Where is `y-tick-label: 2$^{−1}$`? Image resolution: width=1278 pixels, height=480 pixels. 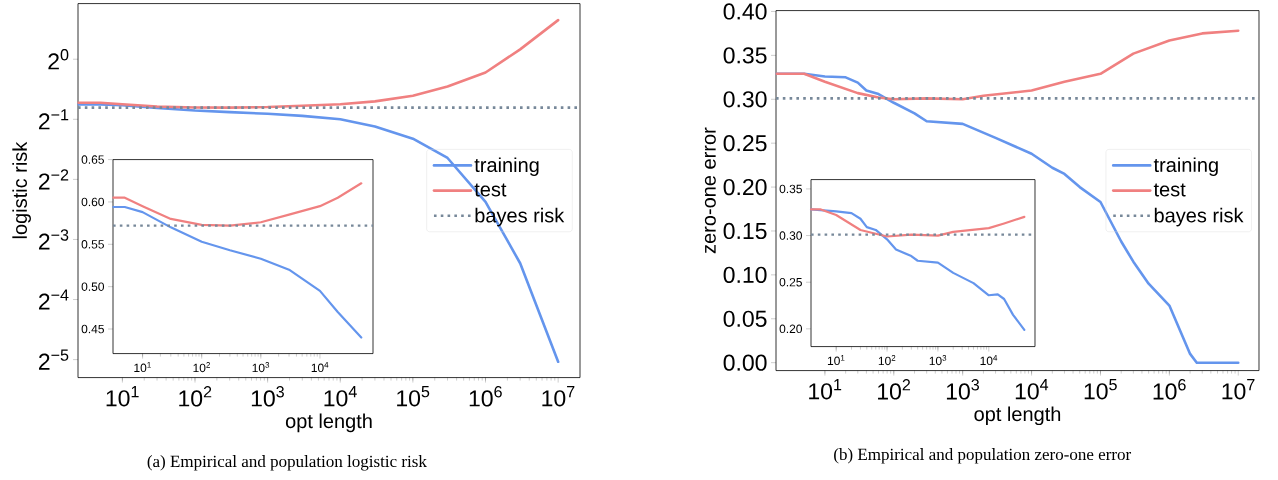 y-tick-label: 2$^{−1}$ is located at coordinates (54, 119).